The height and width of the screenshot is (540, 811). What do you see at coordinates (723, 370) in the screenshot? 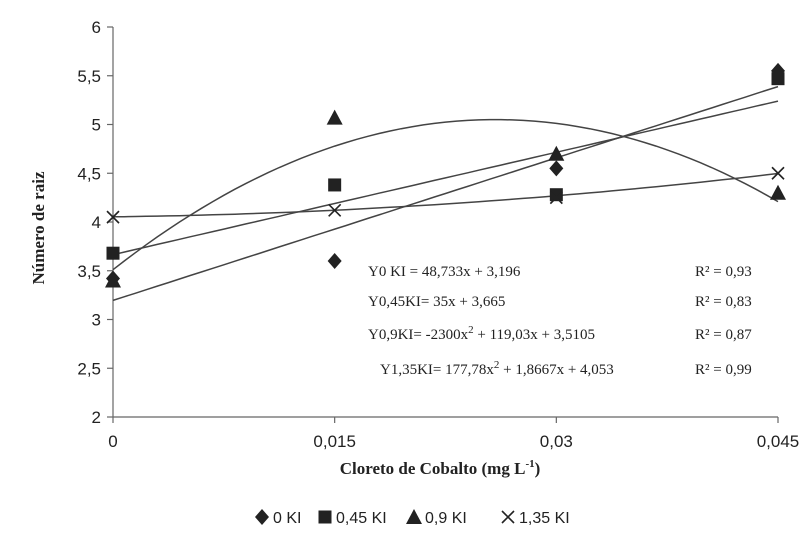
I see `r-squared-value: R² = 0,99` at bounding box center [723, 370].